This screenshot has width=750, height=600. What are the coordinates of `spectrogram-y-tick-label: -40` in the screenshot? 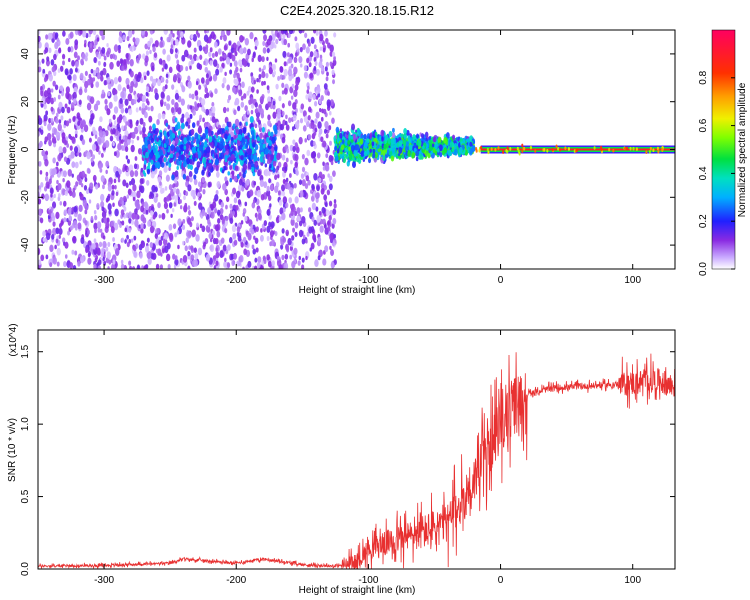 It's located at (25, 244).